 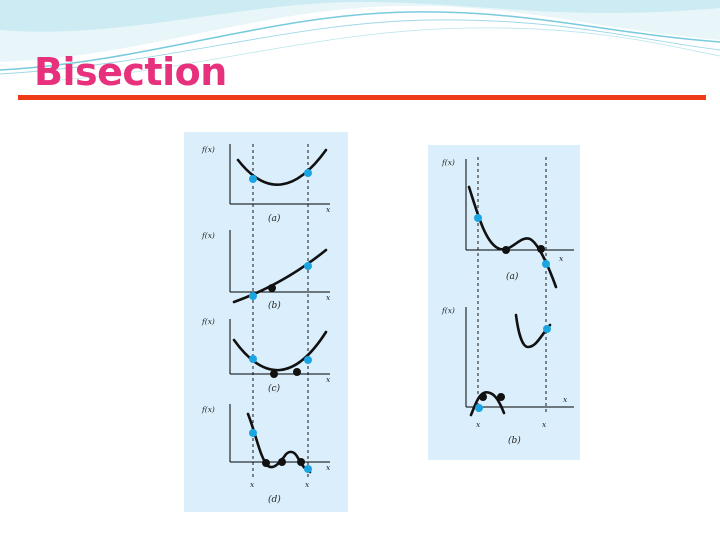 I want to click on left-subplot-c: f(x) x (c), so click(x=266, y=355).